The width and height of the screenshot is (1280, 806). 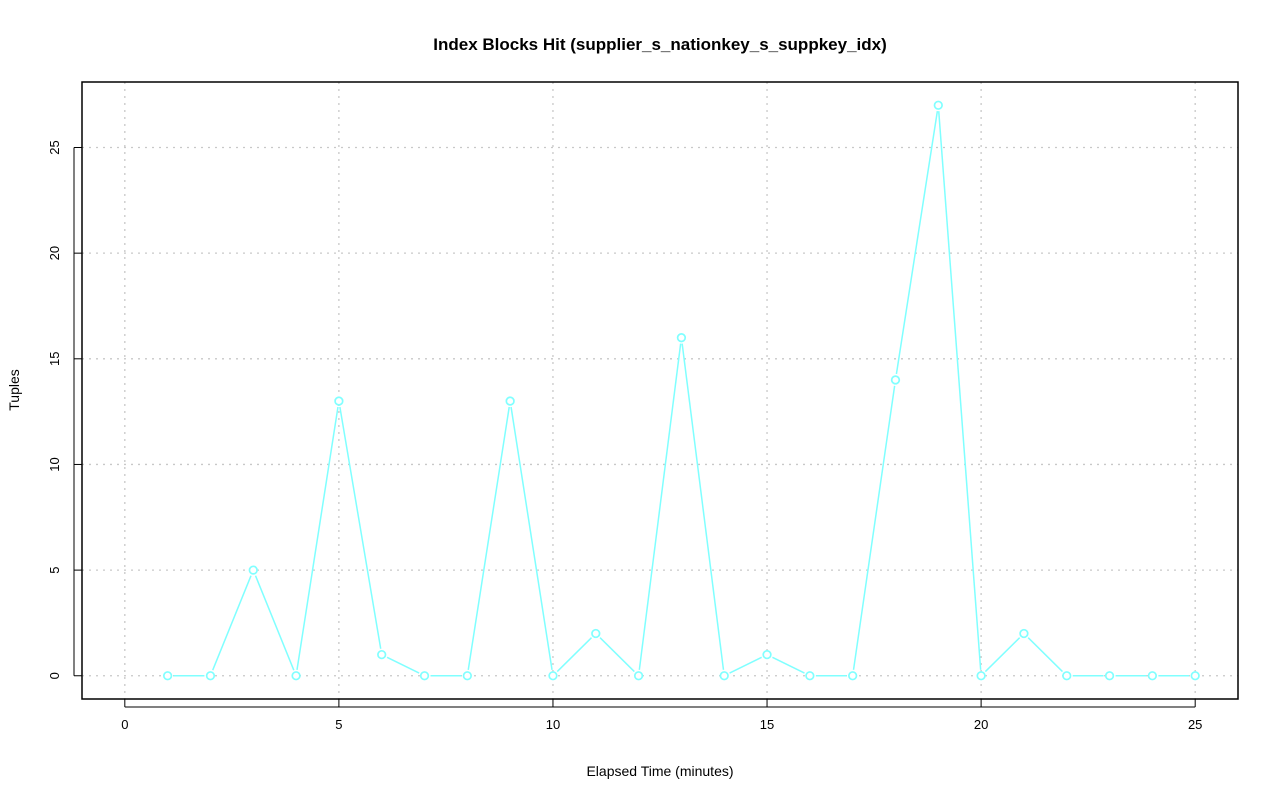 What do you see at coordinates (1195, 724) in the screenshot?
I see `x-tick-label: 25` at bounding box center [1195, 724].